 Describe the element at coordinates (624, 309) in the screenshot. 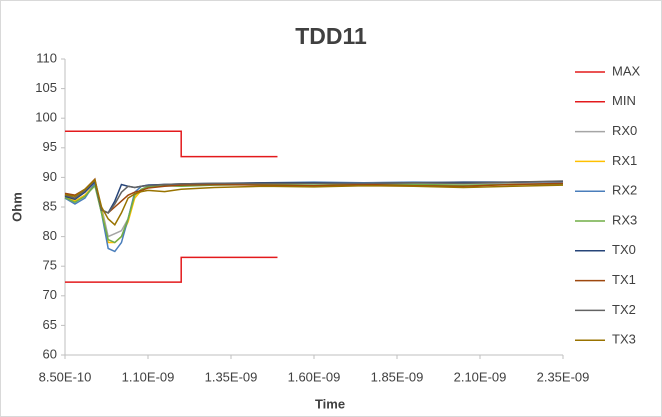

I see `legend-label: TX2` at that location.